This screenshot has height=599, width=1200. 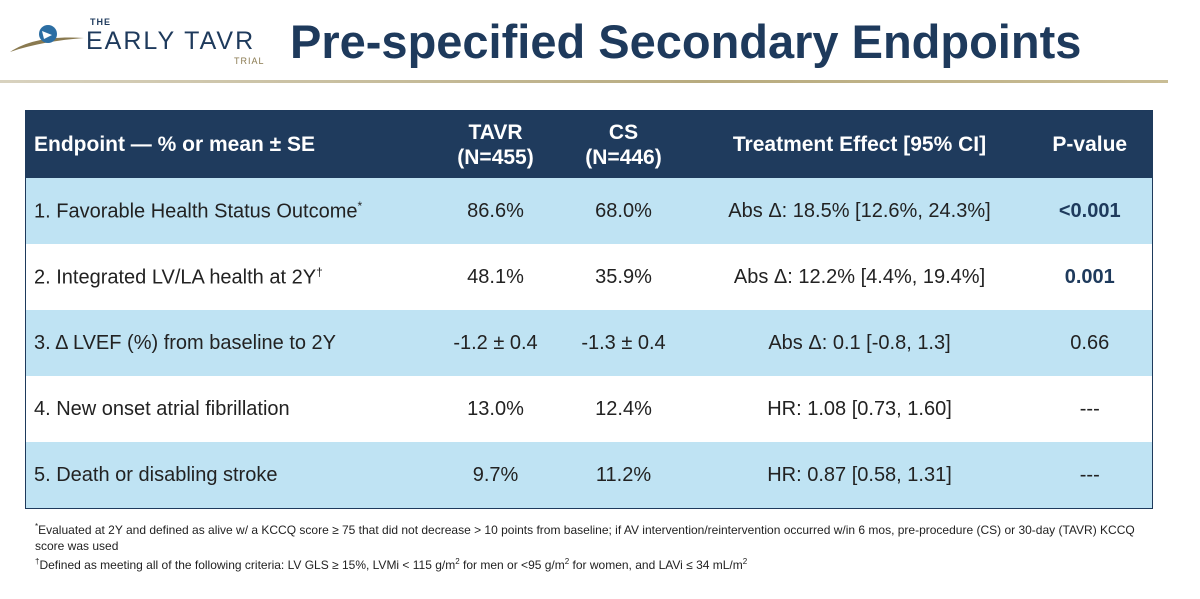 I want to click on column-header-cs-label: CS, so click(x=623, y=132).